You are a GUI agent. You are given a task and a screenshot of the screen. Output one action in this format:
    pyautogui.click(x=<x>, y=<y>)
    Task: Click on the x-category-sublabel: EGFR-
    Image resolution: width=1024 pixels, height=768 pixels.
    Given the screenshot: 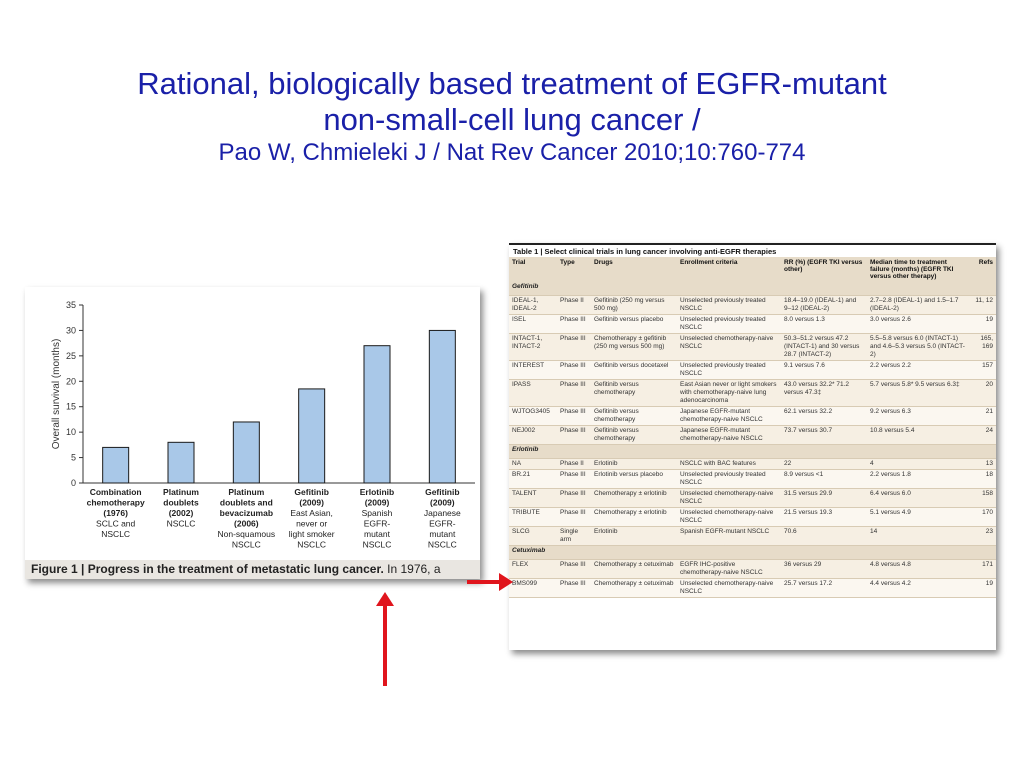 What is the action you would take?
    pyautogui.click(x=442, y=524)
    